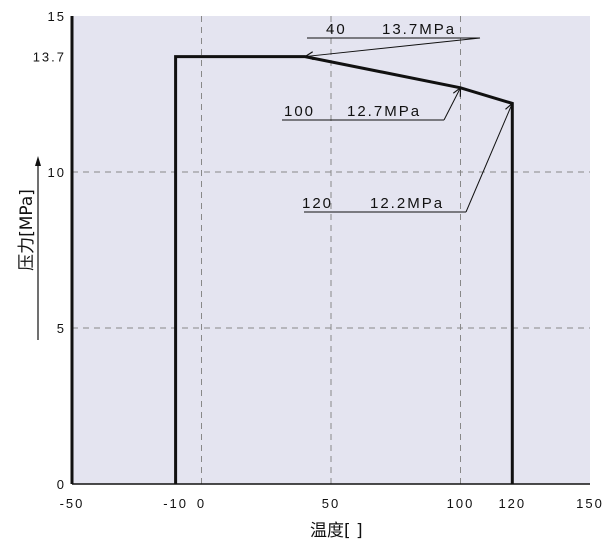  I want to click on x-tick-labels: -50 -10 0 50 100 120 150, so click(332, 503).